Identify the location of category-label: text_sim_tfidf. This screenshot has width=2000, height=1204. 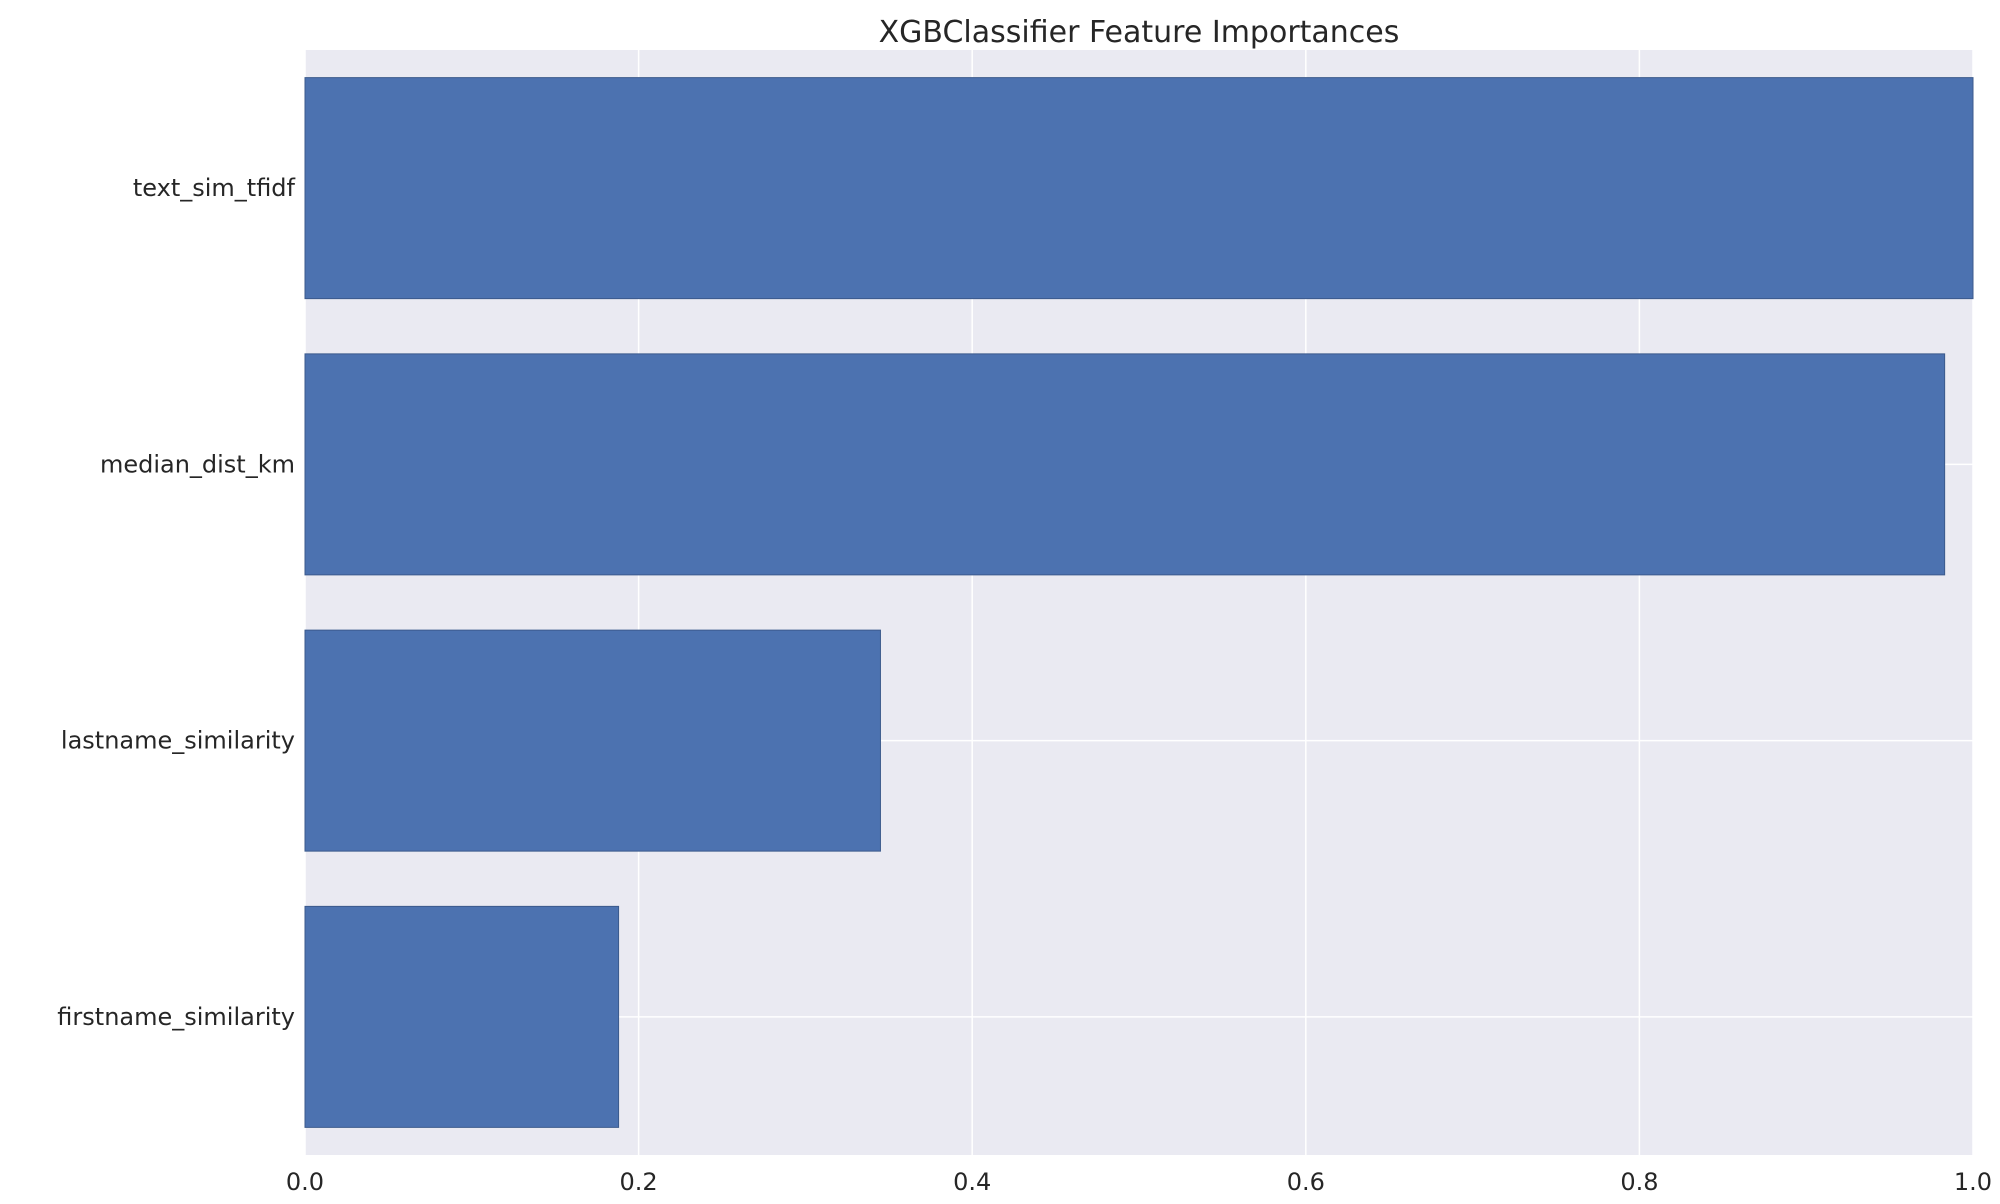
(214, 188).